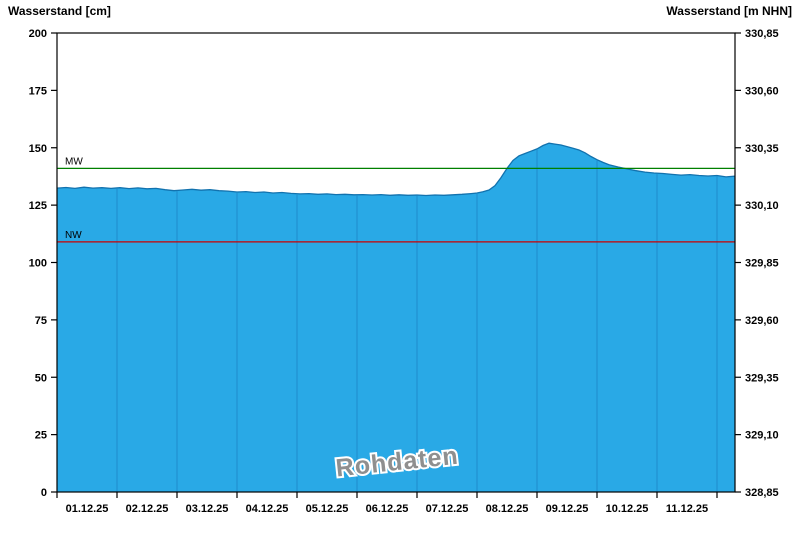 This screenshot has width=800, height=550. What do you see at coordinates (44, 493) in the screenshot?
I see `left-axis-tick-label: 0` at bounding box center [44, 493].